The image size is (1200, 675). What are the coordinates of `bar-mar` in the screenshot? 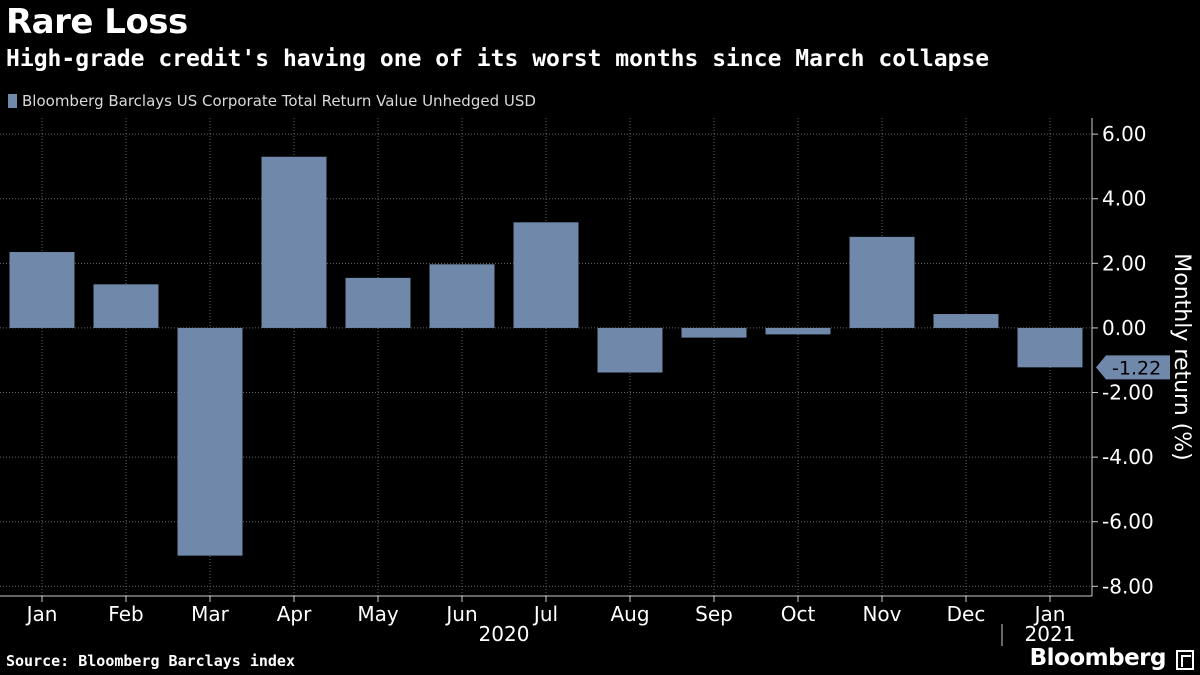 It's located at (210, 441).